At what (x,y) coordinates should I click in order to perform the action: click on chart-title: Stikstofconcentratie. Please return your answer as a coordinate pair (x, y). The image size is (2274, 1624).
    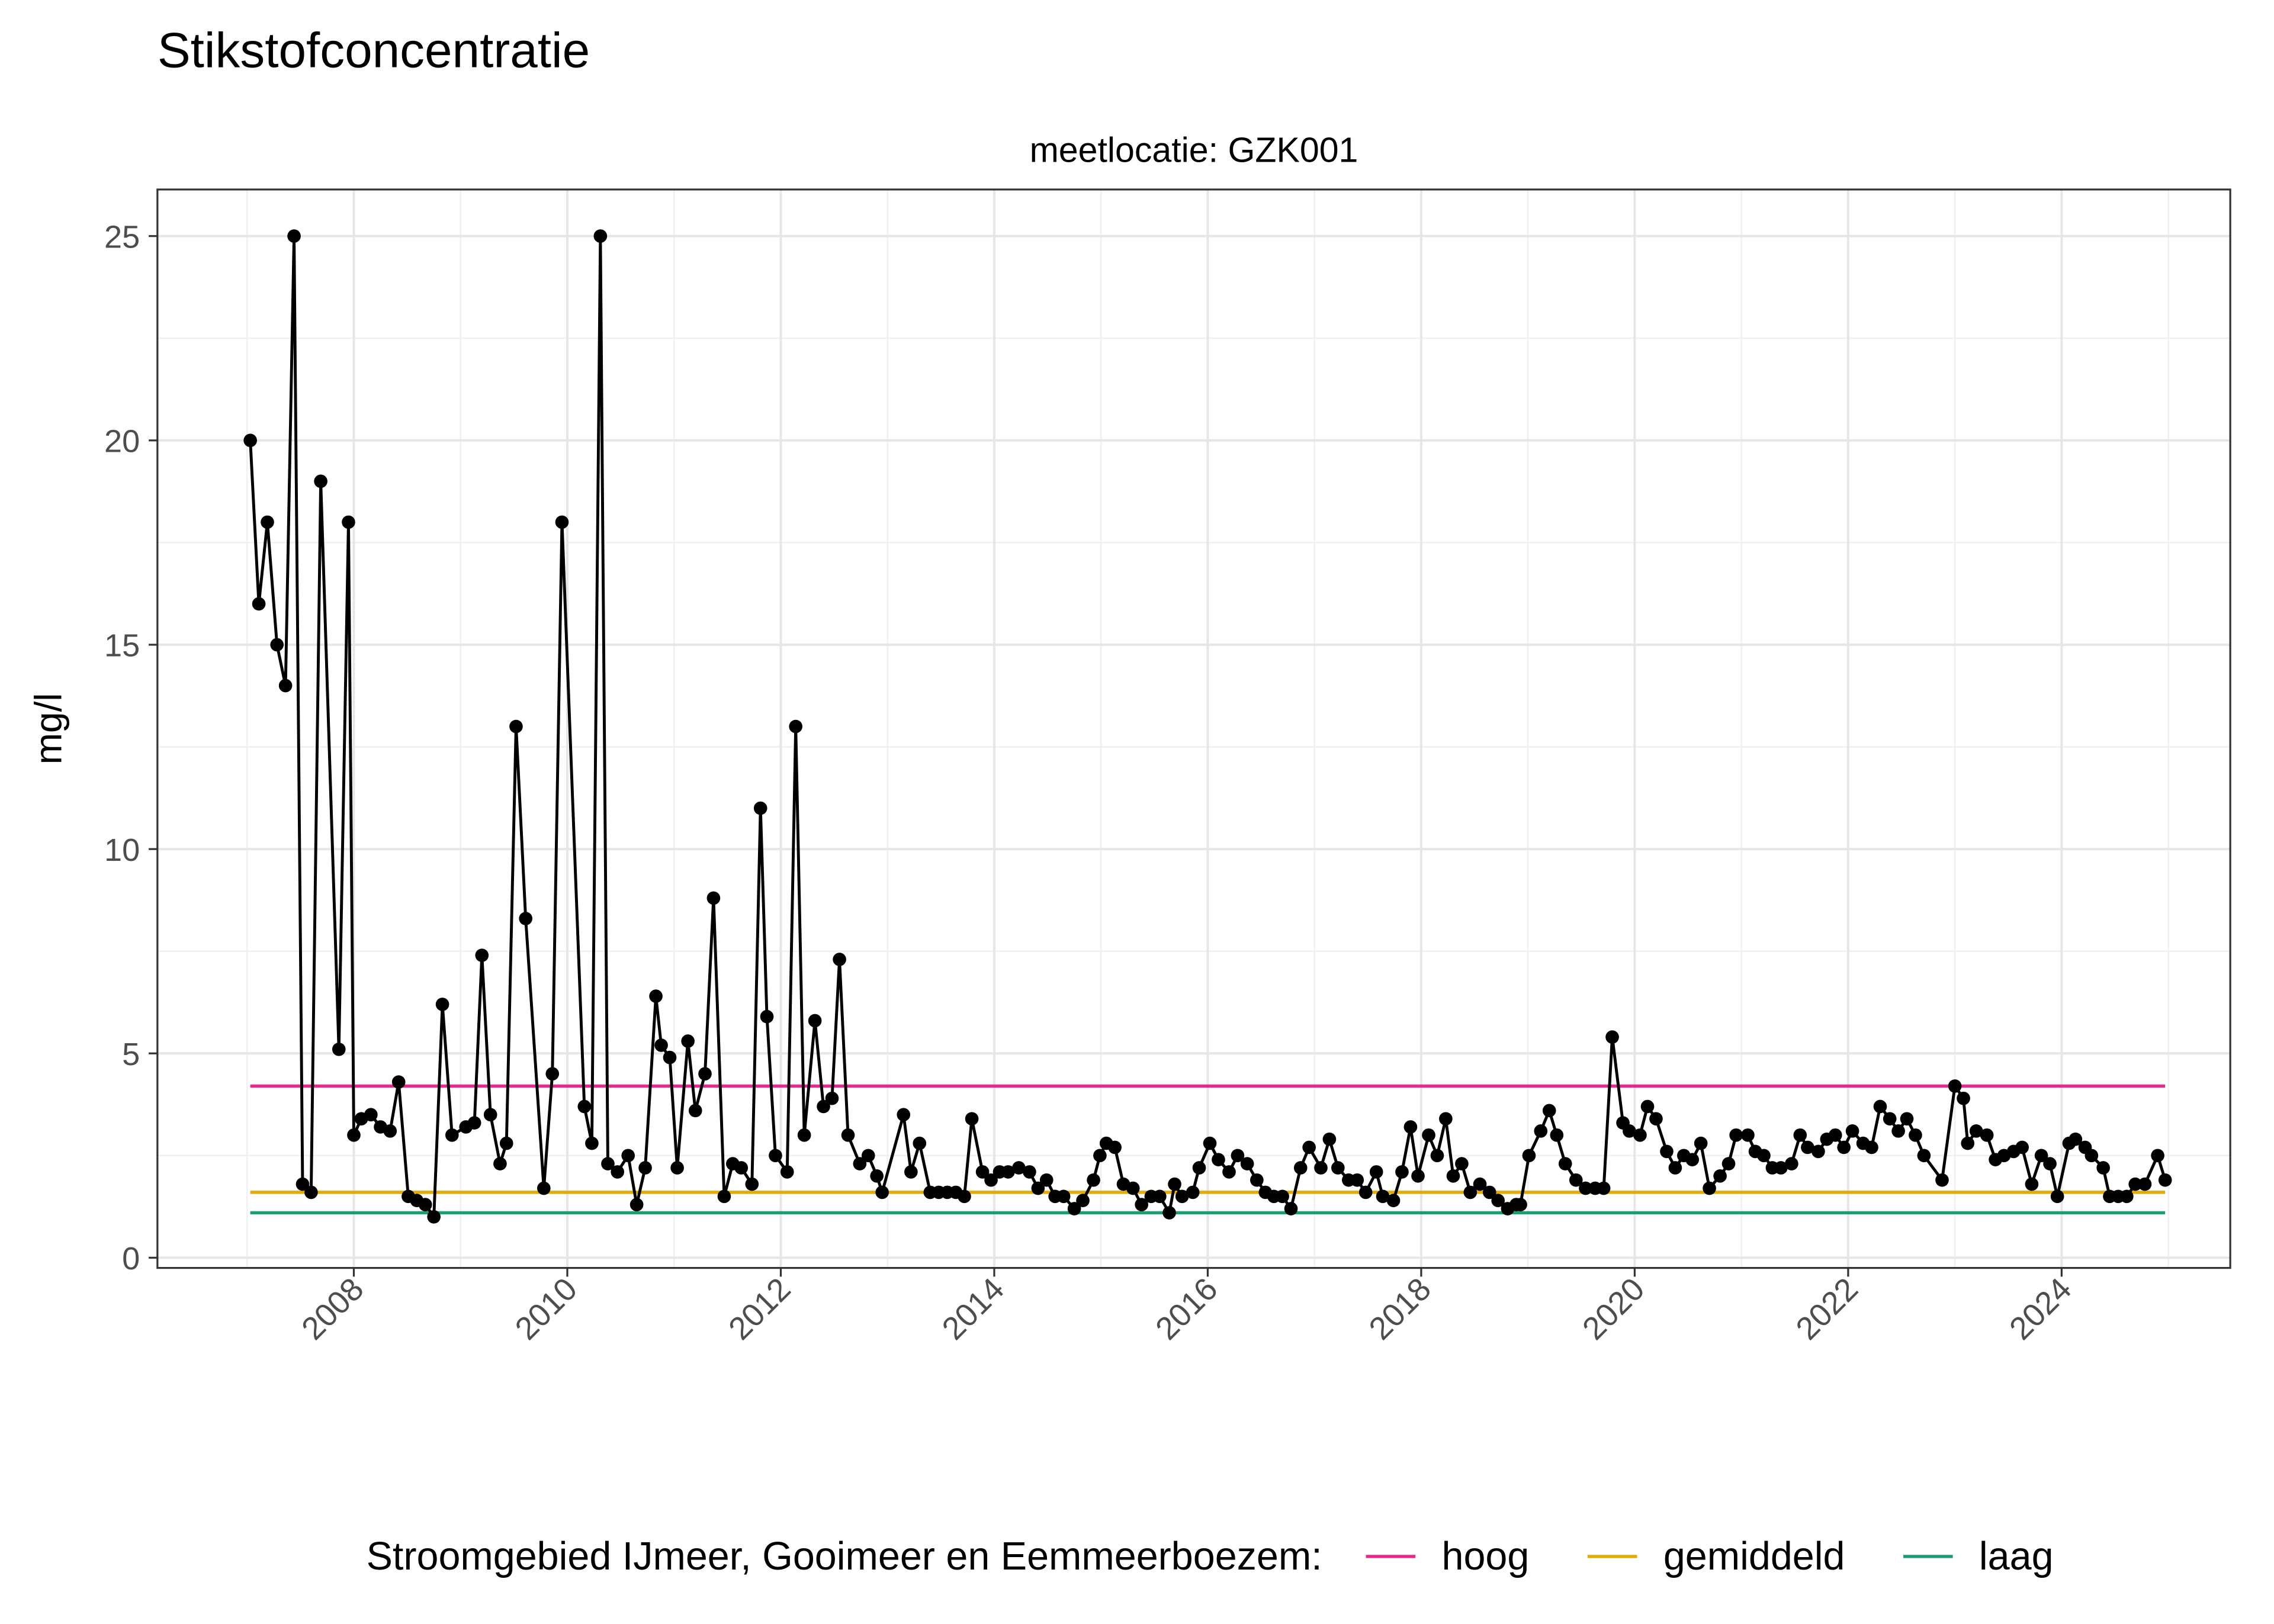
    Looking at the image, I should click on (374, 50).